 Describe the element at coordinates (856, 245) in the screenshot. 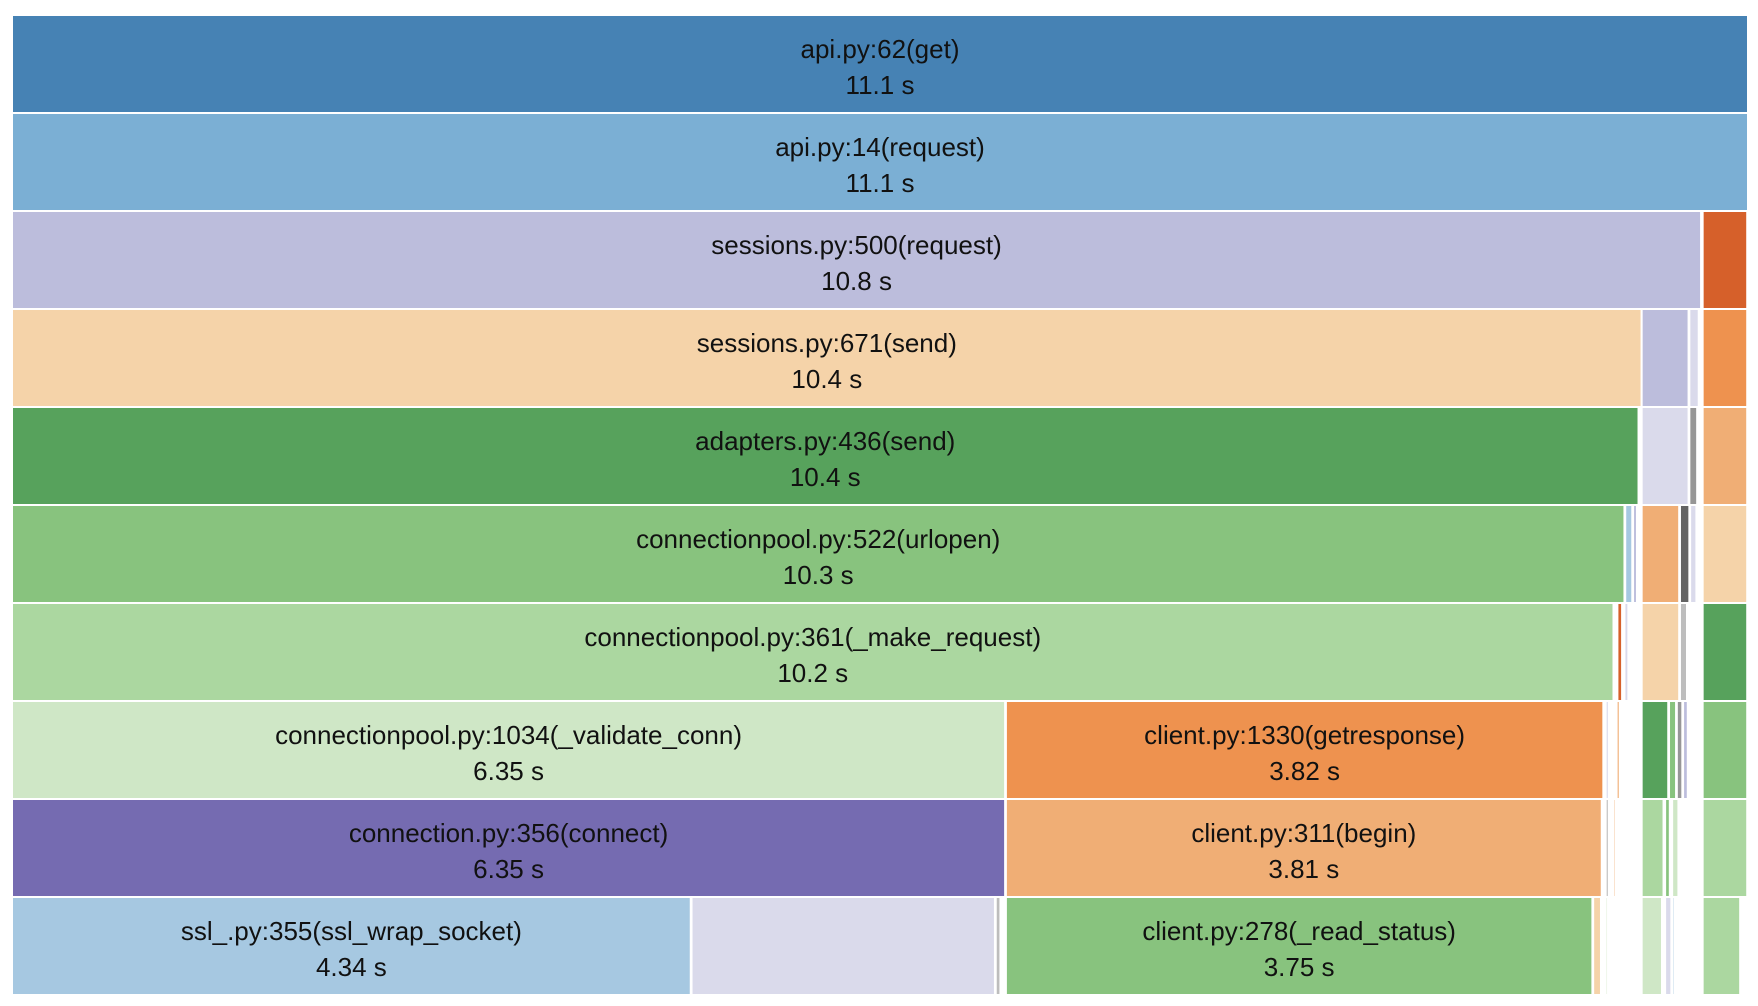

I see `frame-name-label: sessions.py:500(request)` at that location.